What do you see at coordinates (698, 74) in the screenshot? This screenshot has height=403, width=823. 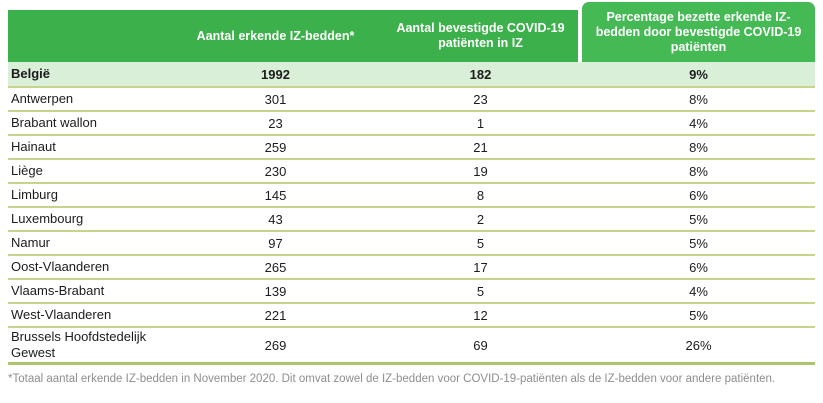 I see `value-cell: 9%` at bounding box center [698, 74].